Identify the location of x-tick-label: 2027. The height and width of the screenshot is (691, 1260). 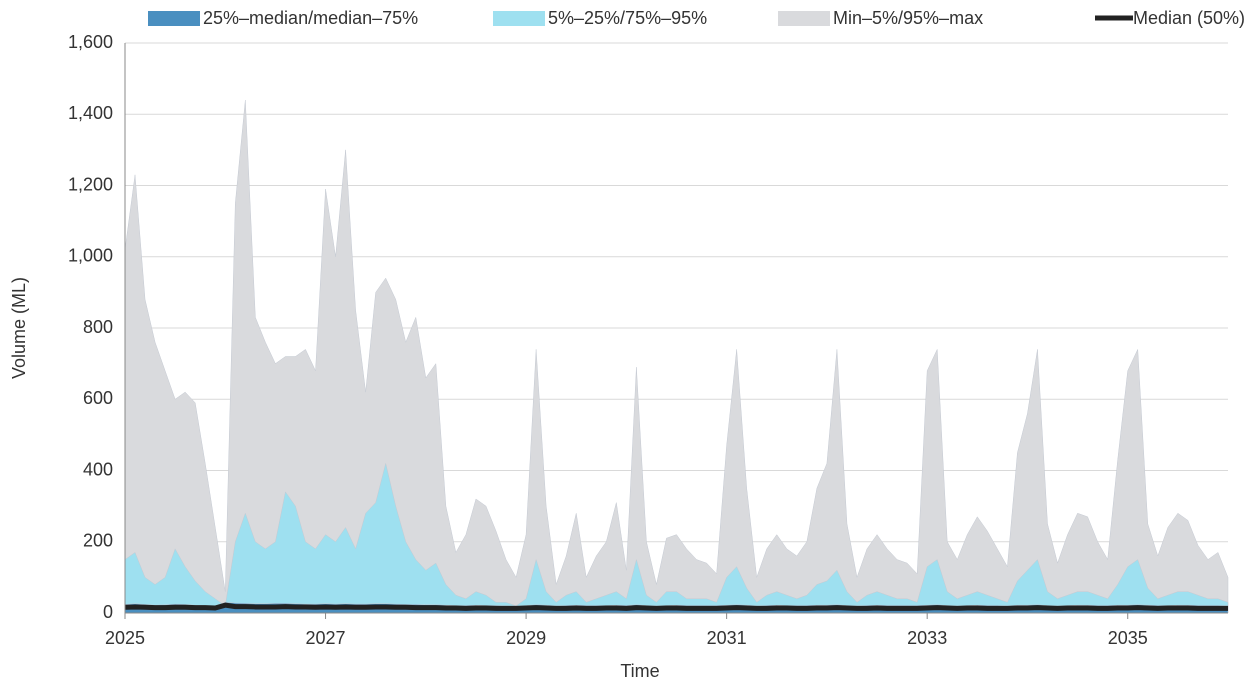
(326, 638).